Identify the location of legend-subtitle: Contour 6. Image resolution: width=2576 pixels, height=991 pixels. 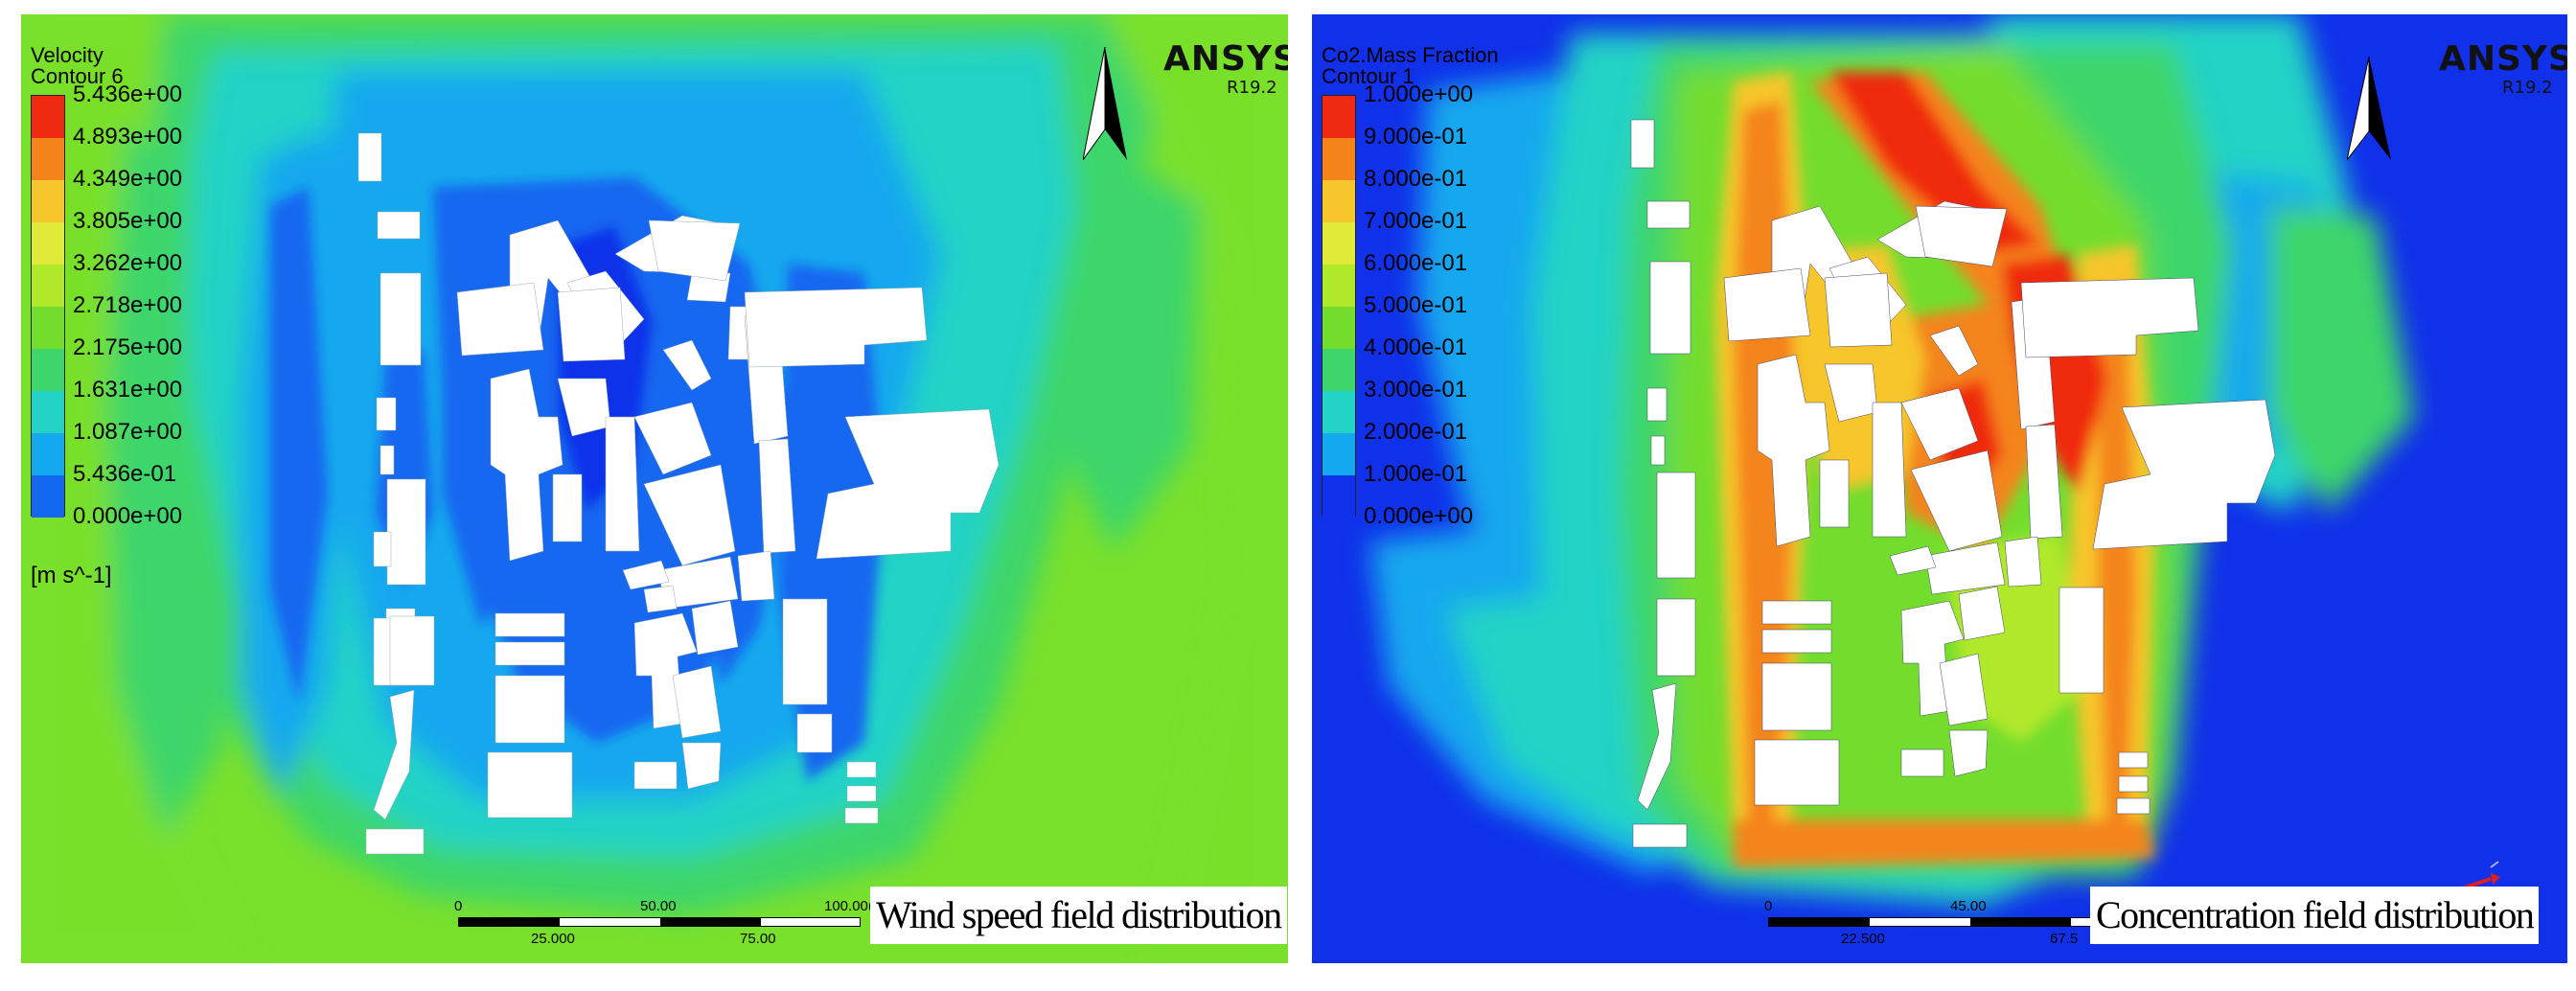
(77, 76).